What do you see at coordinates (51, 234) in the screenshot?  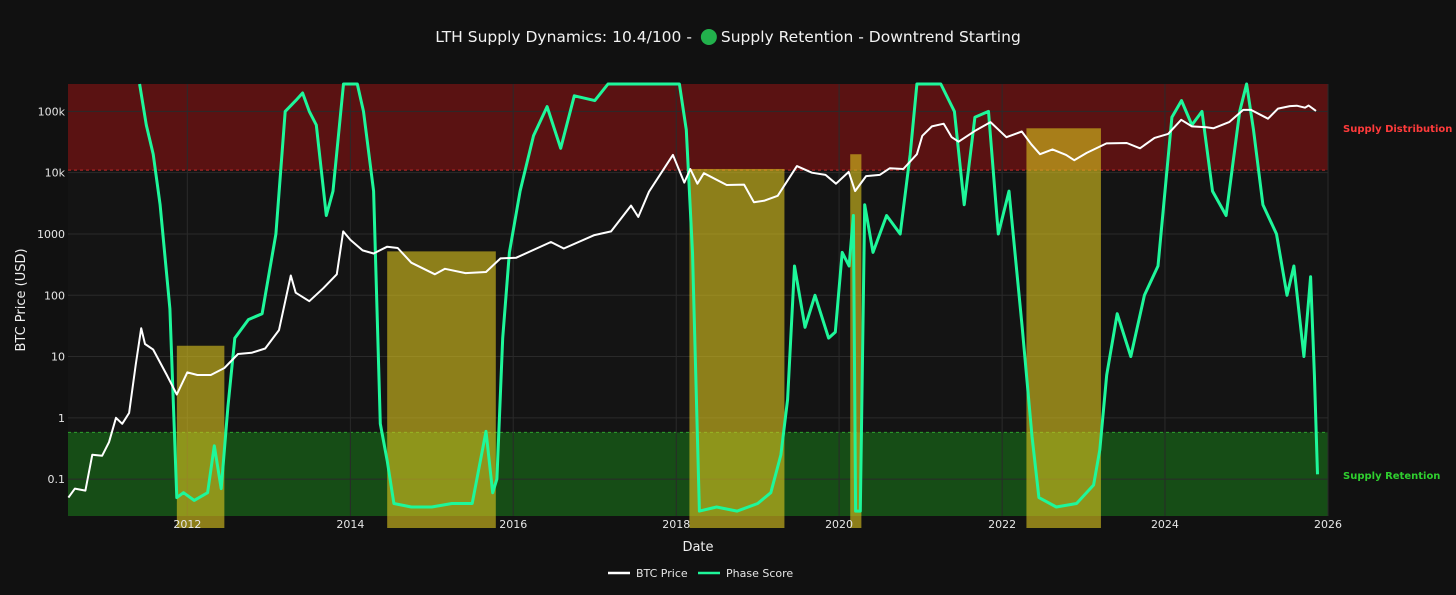 I see `y-tick-label-4: 1000` at bounding box center [51, 234].